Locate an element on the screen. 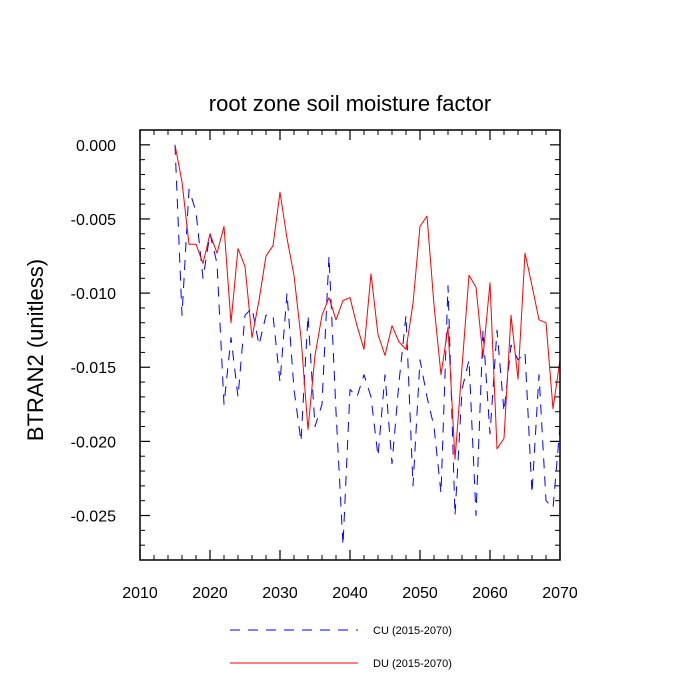 The height and width of the screenshot is (700, 700). legend: CU (2015-2070) DU (2015-2070) is located at coordinates (341, 647).